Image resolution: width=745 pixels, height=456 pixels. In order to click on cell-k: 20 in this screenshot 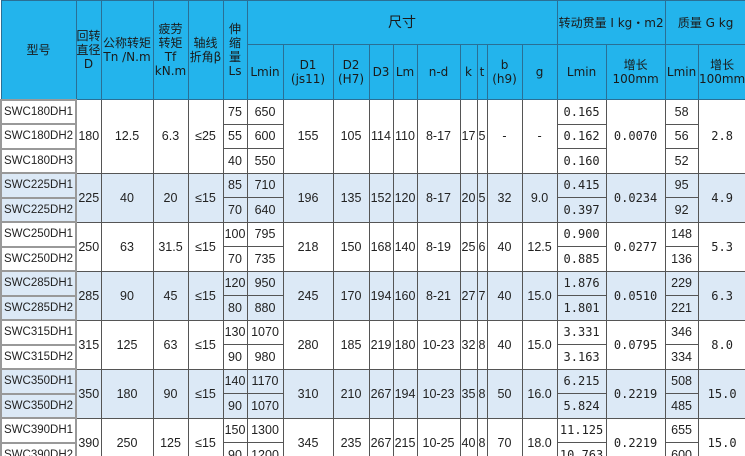, I will do `click(468, 197)`.